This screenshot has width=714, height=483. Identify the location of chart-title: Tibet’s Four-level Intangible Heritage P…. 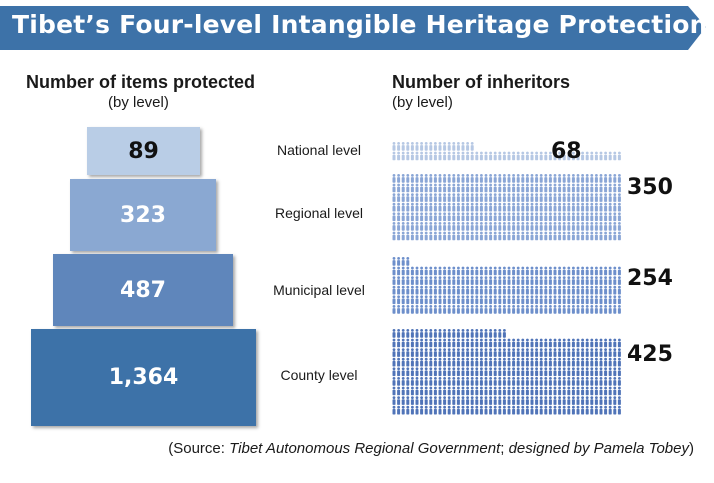
(360, 24).